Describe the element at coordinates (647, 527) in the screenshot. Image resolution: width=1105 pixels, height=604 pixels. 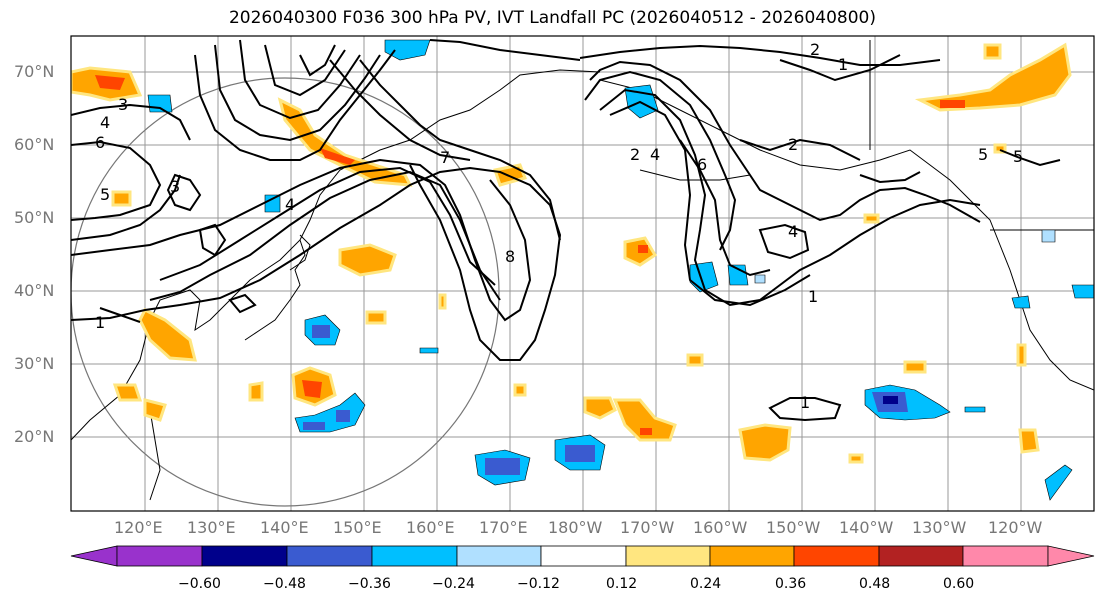
I see `lon-label: 170°W` at that location.